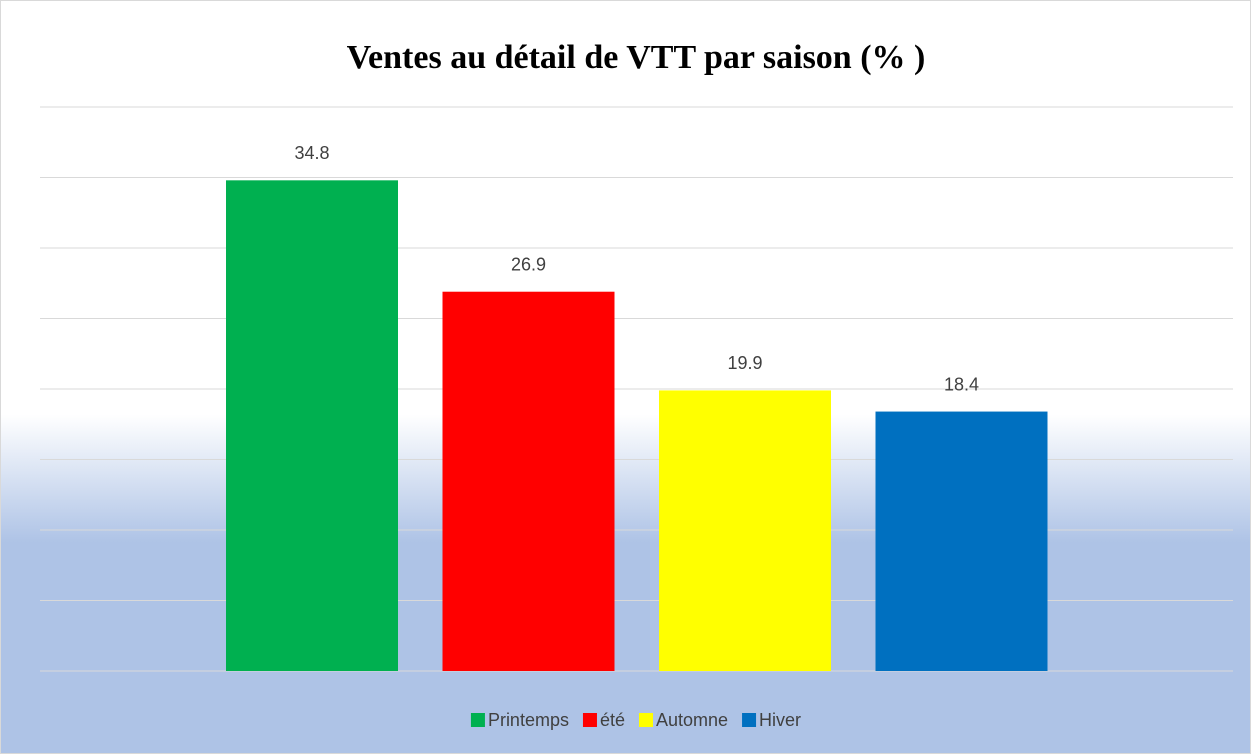  Describe the element at coordinates (961, 384) in the screenshot. I see `data-label: 18.4` at that location.